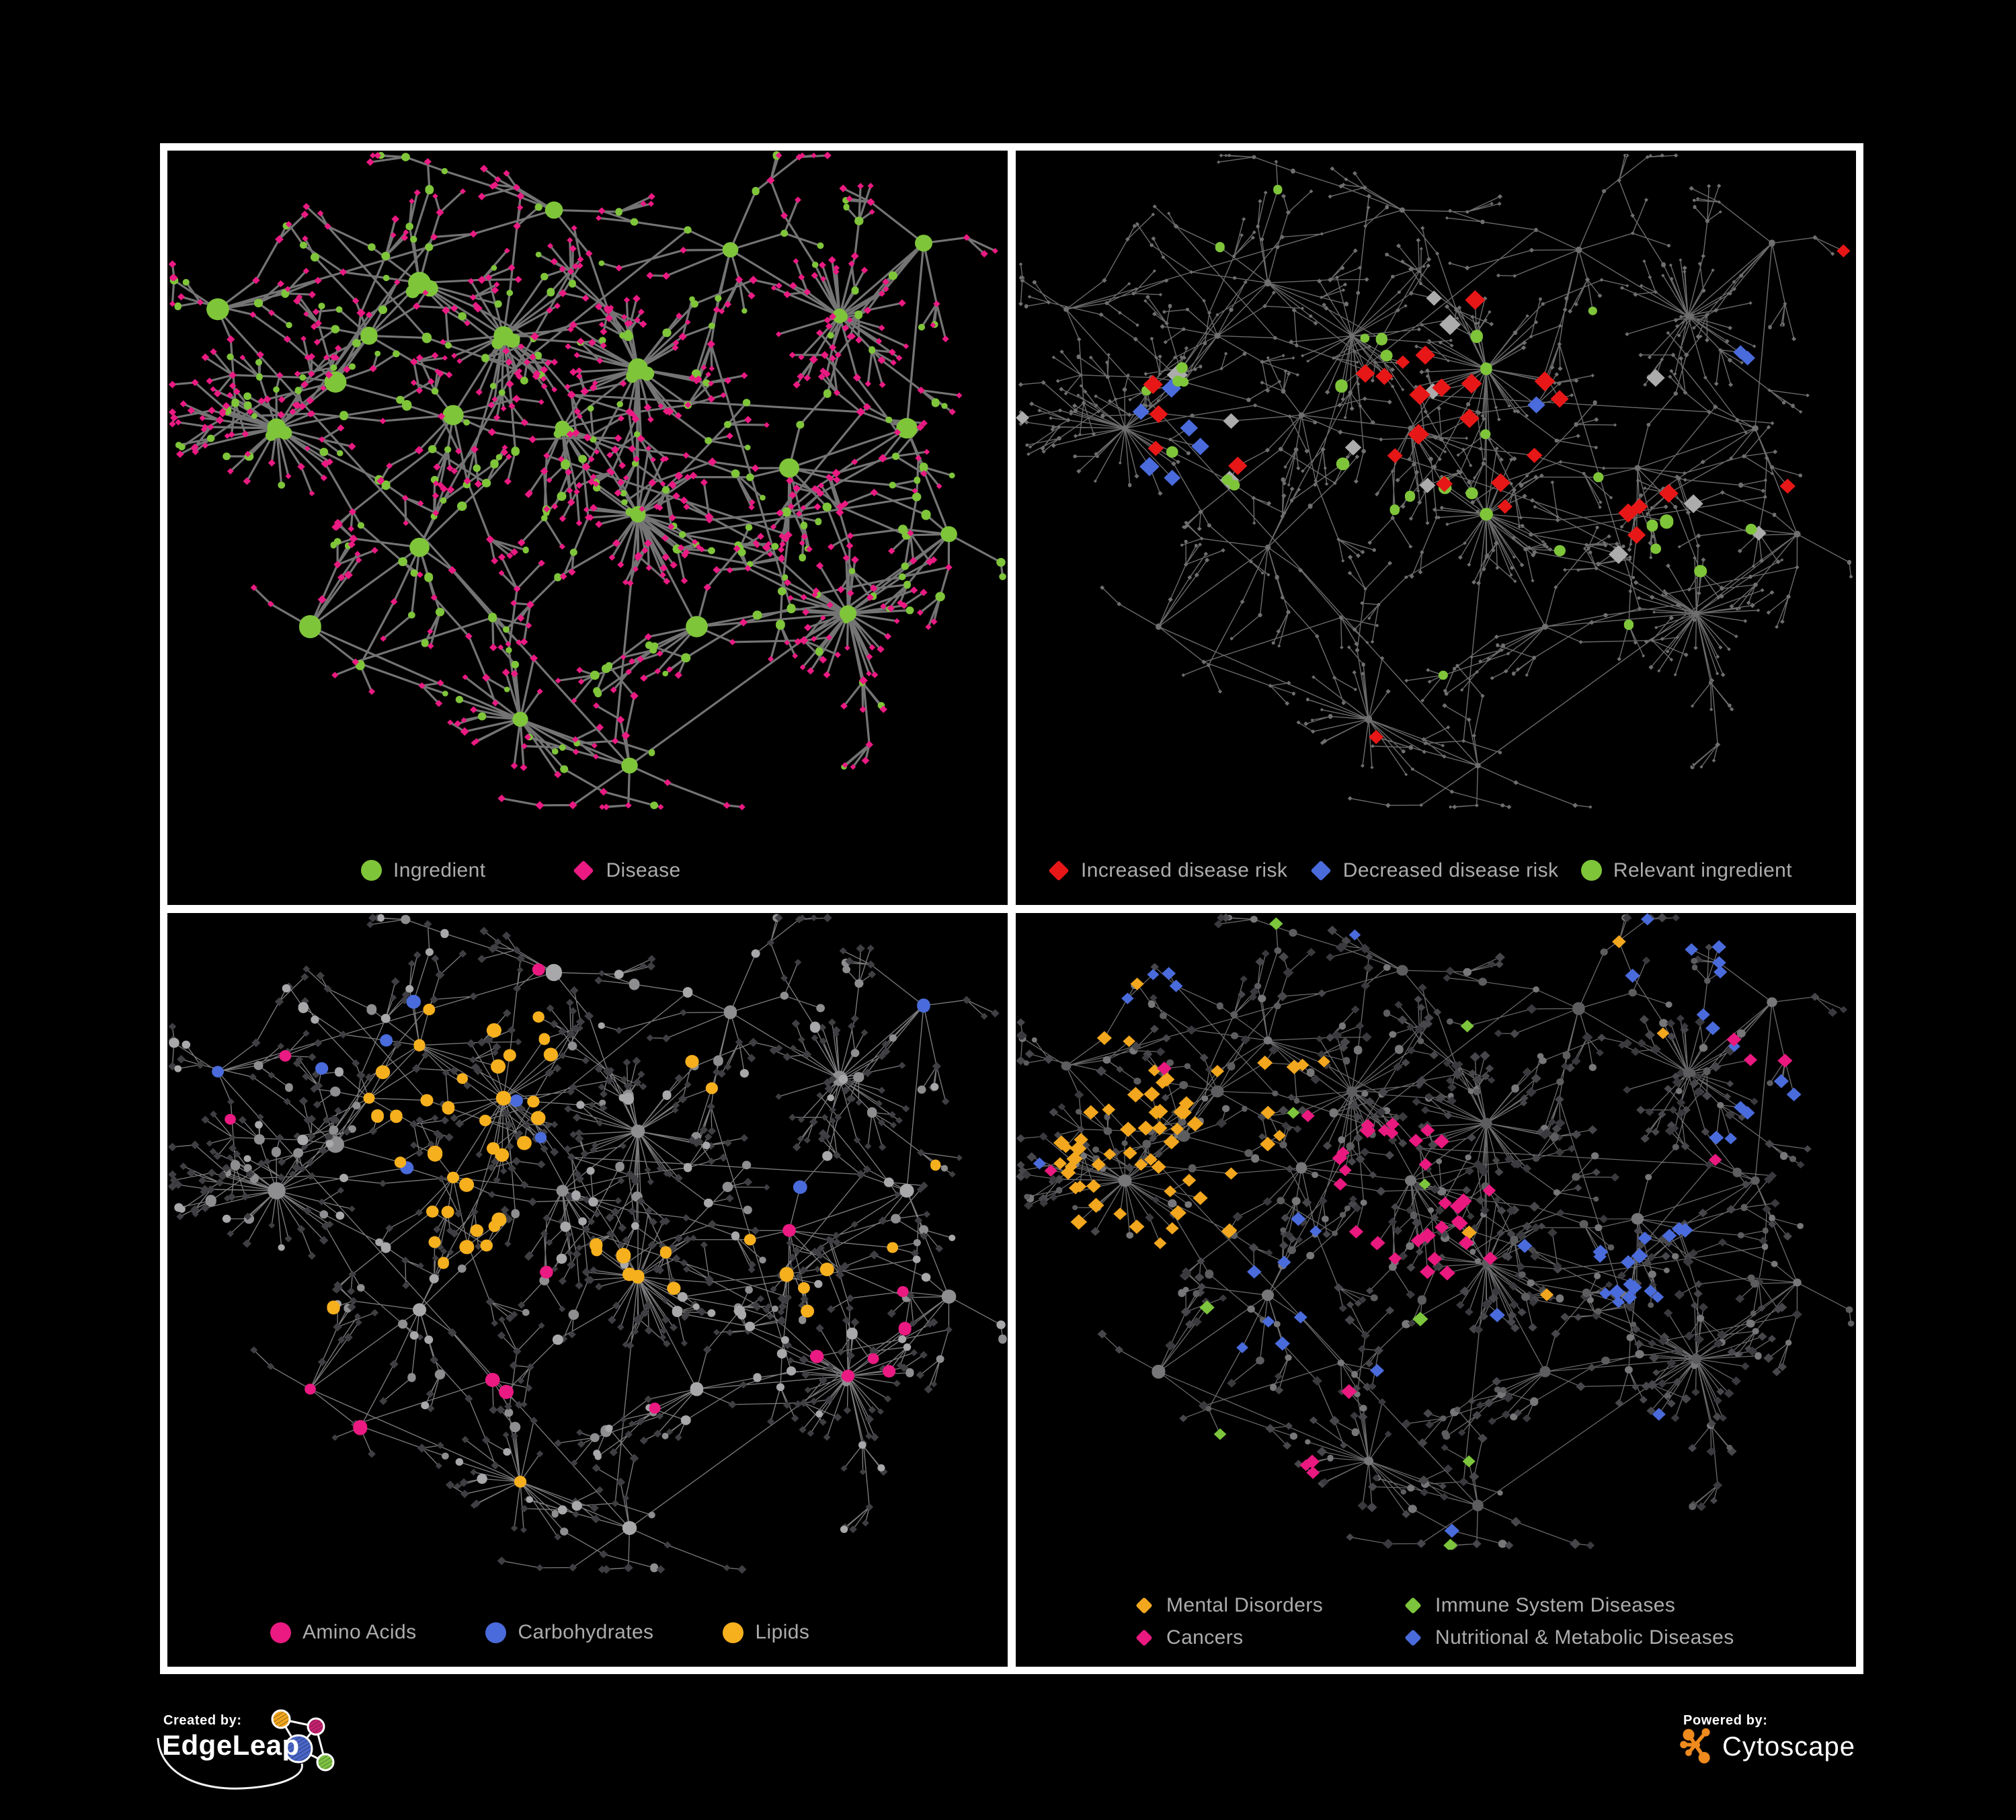  I want to click on legend-label: Ingredient, so click(439, 870).